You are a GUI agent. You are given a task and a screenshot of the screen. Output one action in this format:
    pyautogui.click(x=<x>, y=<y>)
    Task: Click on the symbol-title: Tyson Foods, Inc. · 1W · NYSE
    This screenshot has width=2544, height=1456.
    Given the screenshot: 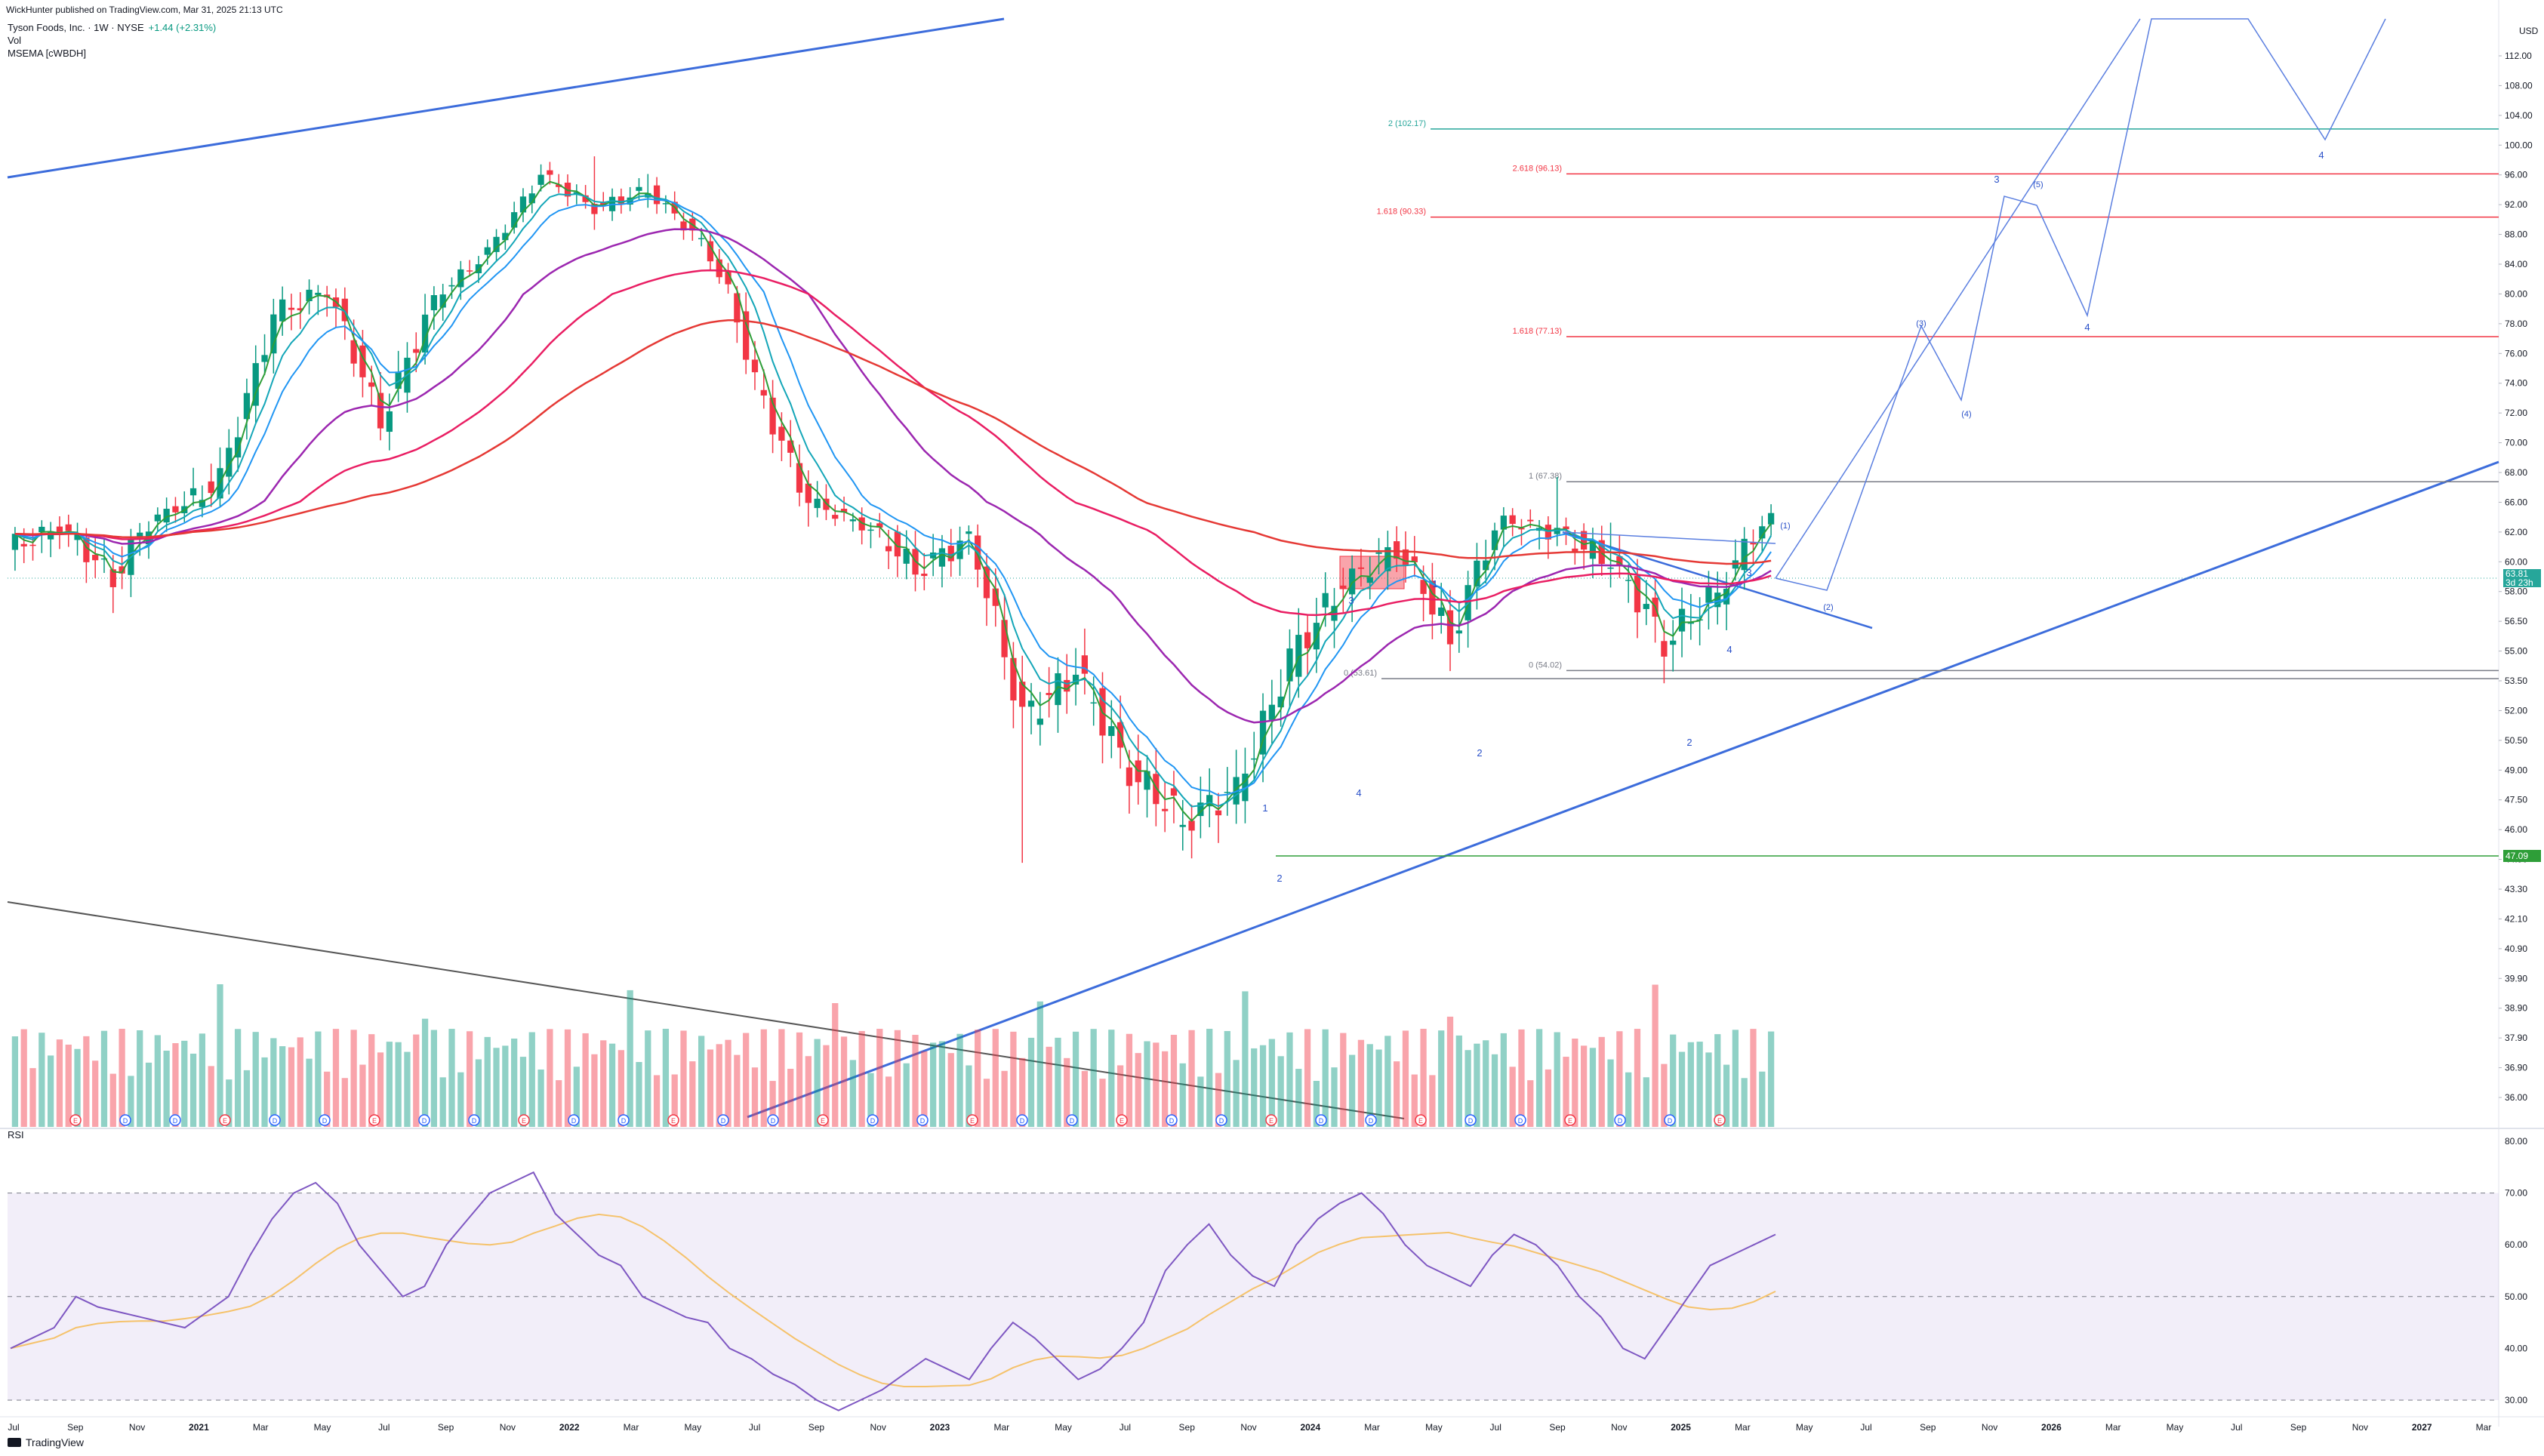 What is the action you would take?
    pyautogui.click(x=76, y=27)
    